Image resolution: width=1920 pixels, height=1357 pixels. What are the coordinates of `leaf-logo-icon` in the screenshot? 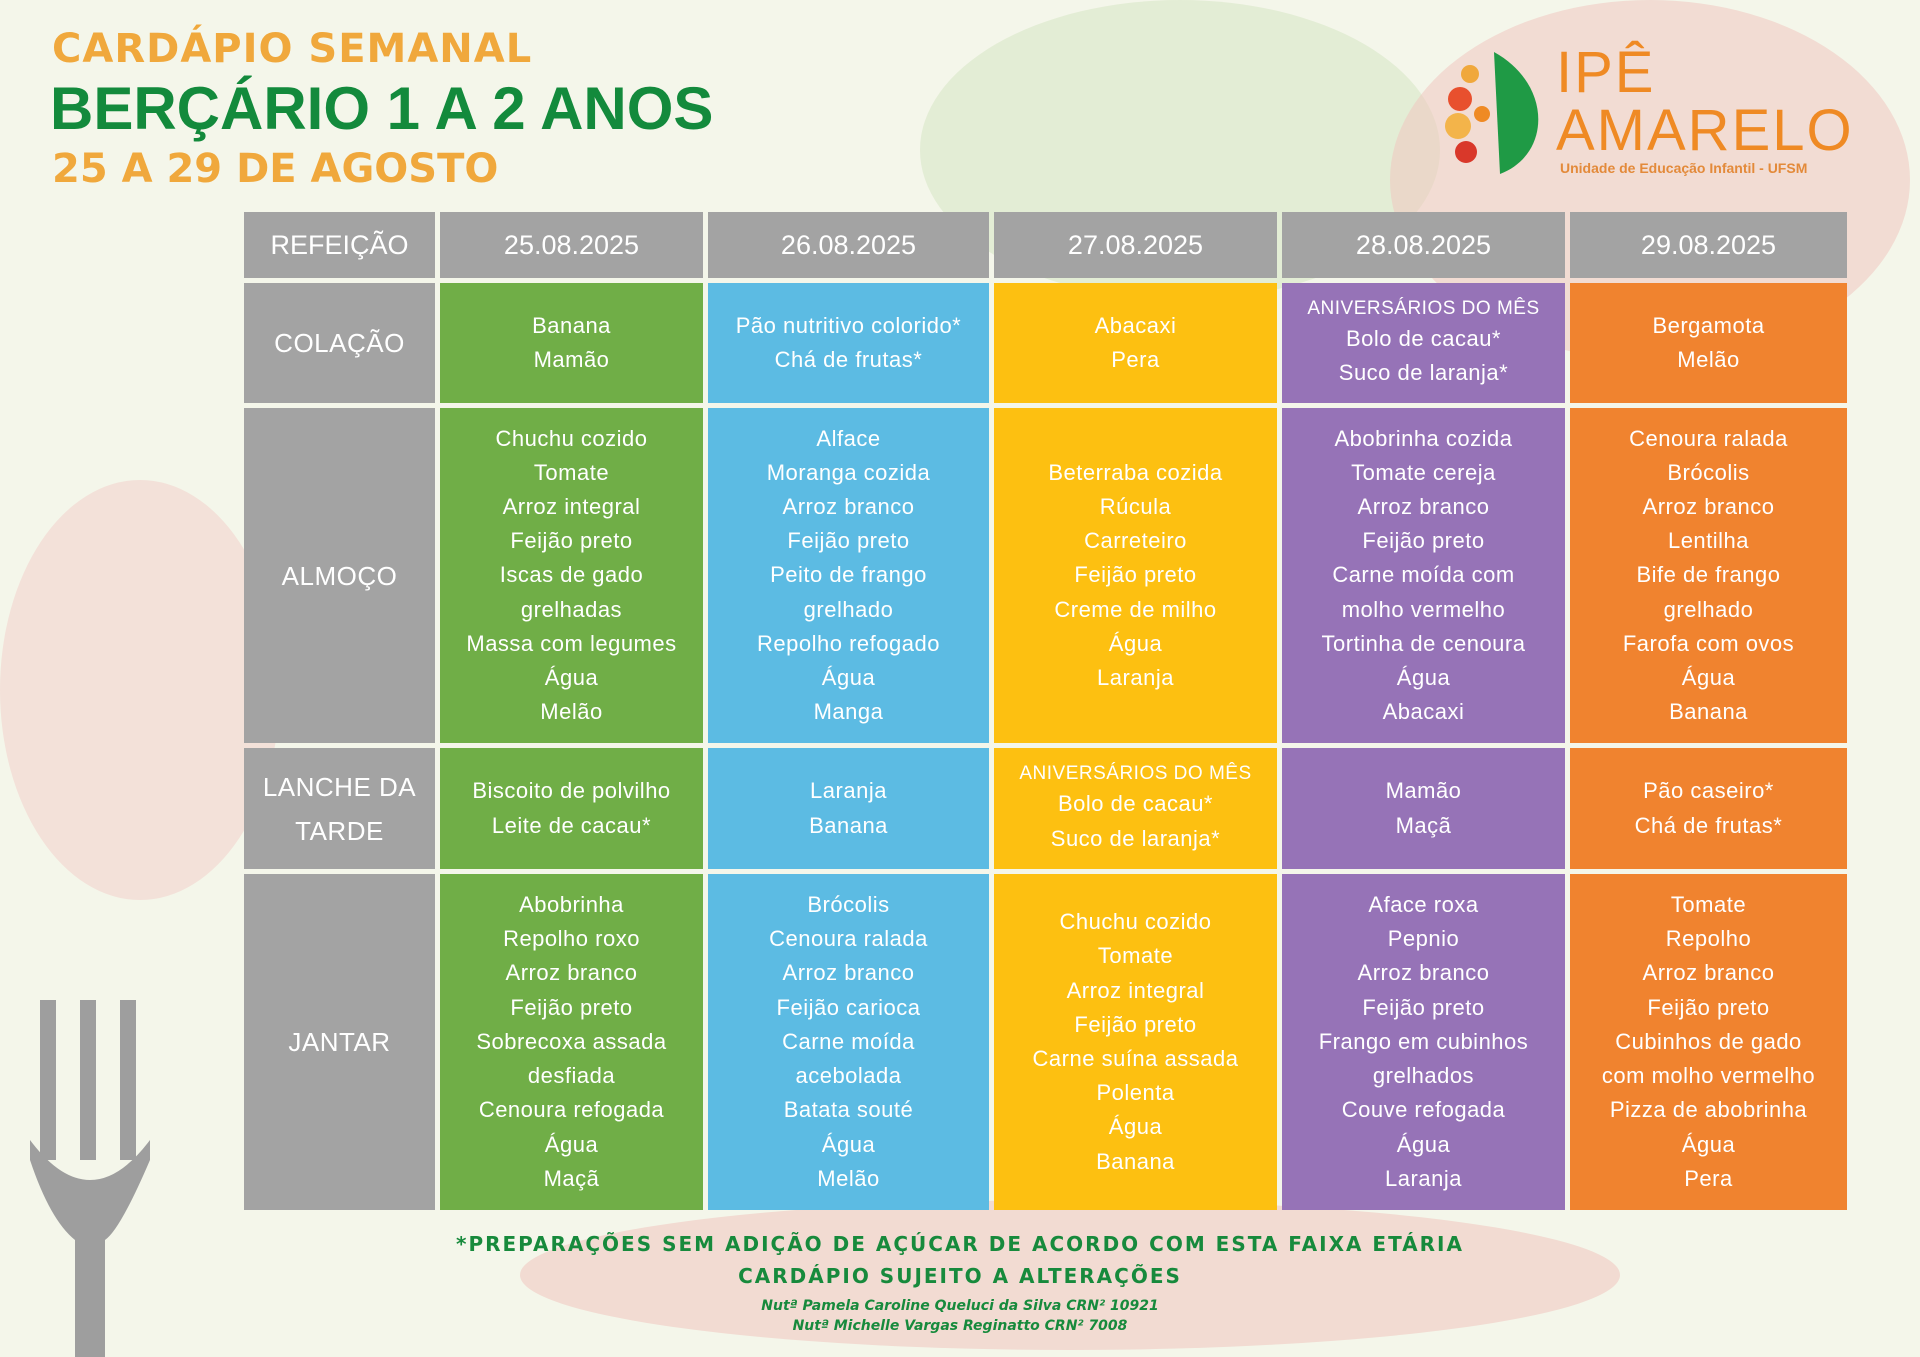 It's located at (1492, 113).